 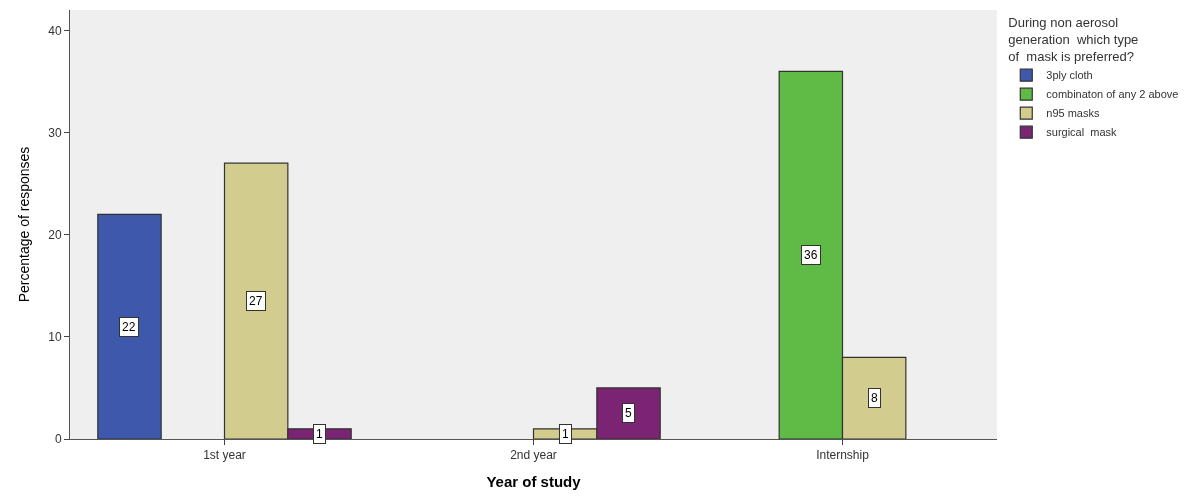 I want to click on x-tick-label: 1st year, so click(x=224, y=455).